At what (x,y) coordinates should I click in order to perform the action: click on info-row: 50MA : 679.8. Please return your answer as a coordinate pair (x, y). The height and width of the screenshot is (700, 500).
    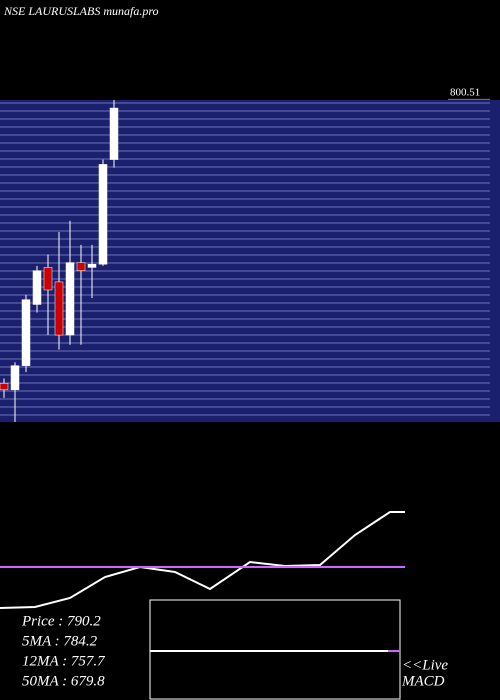
    Looking at the image, I should click on (63, 681).